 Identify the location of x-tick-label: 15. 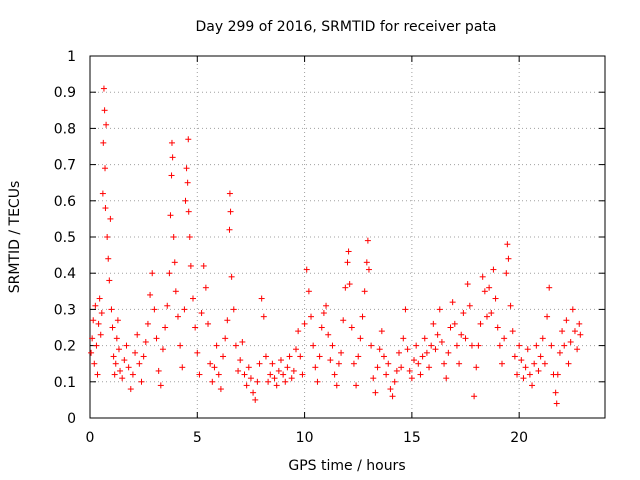
(412, 438).